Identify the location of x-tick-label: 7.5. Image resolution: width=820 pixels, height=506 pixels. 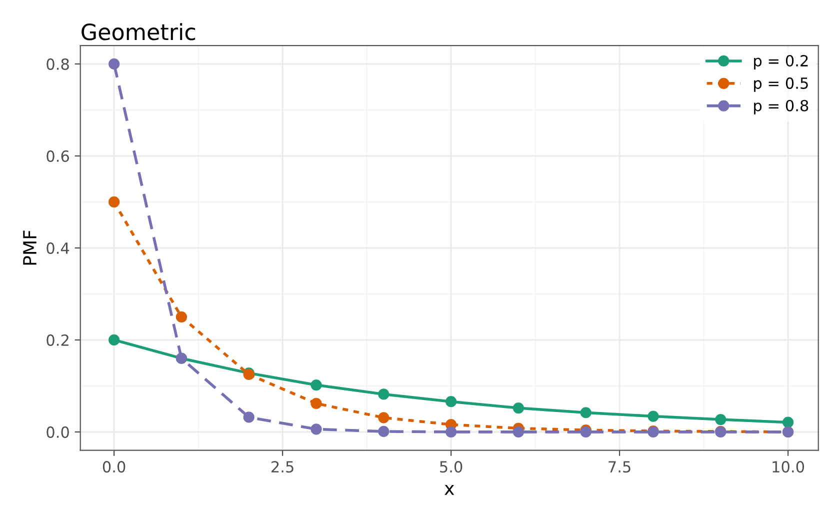
(619, 467).